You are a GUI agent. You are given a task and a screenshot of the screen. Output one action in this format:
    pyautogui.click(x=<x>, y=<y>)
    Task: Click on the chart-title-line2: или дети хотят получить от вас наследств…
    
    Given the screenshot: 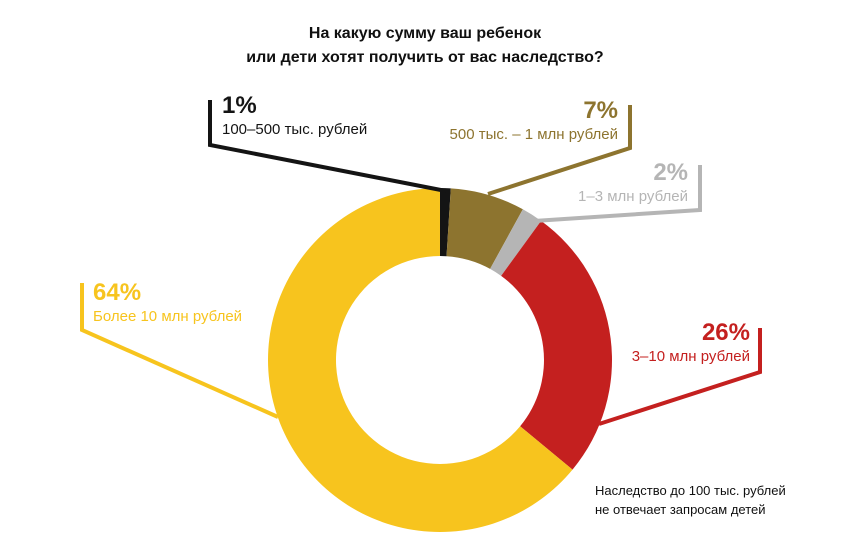 What is the action you would take?
    pyautogui.click(x=425, y=57)
    